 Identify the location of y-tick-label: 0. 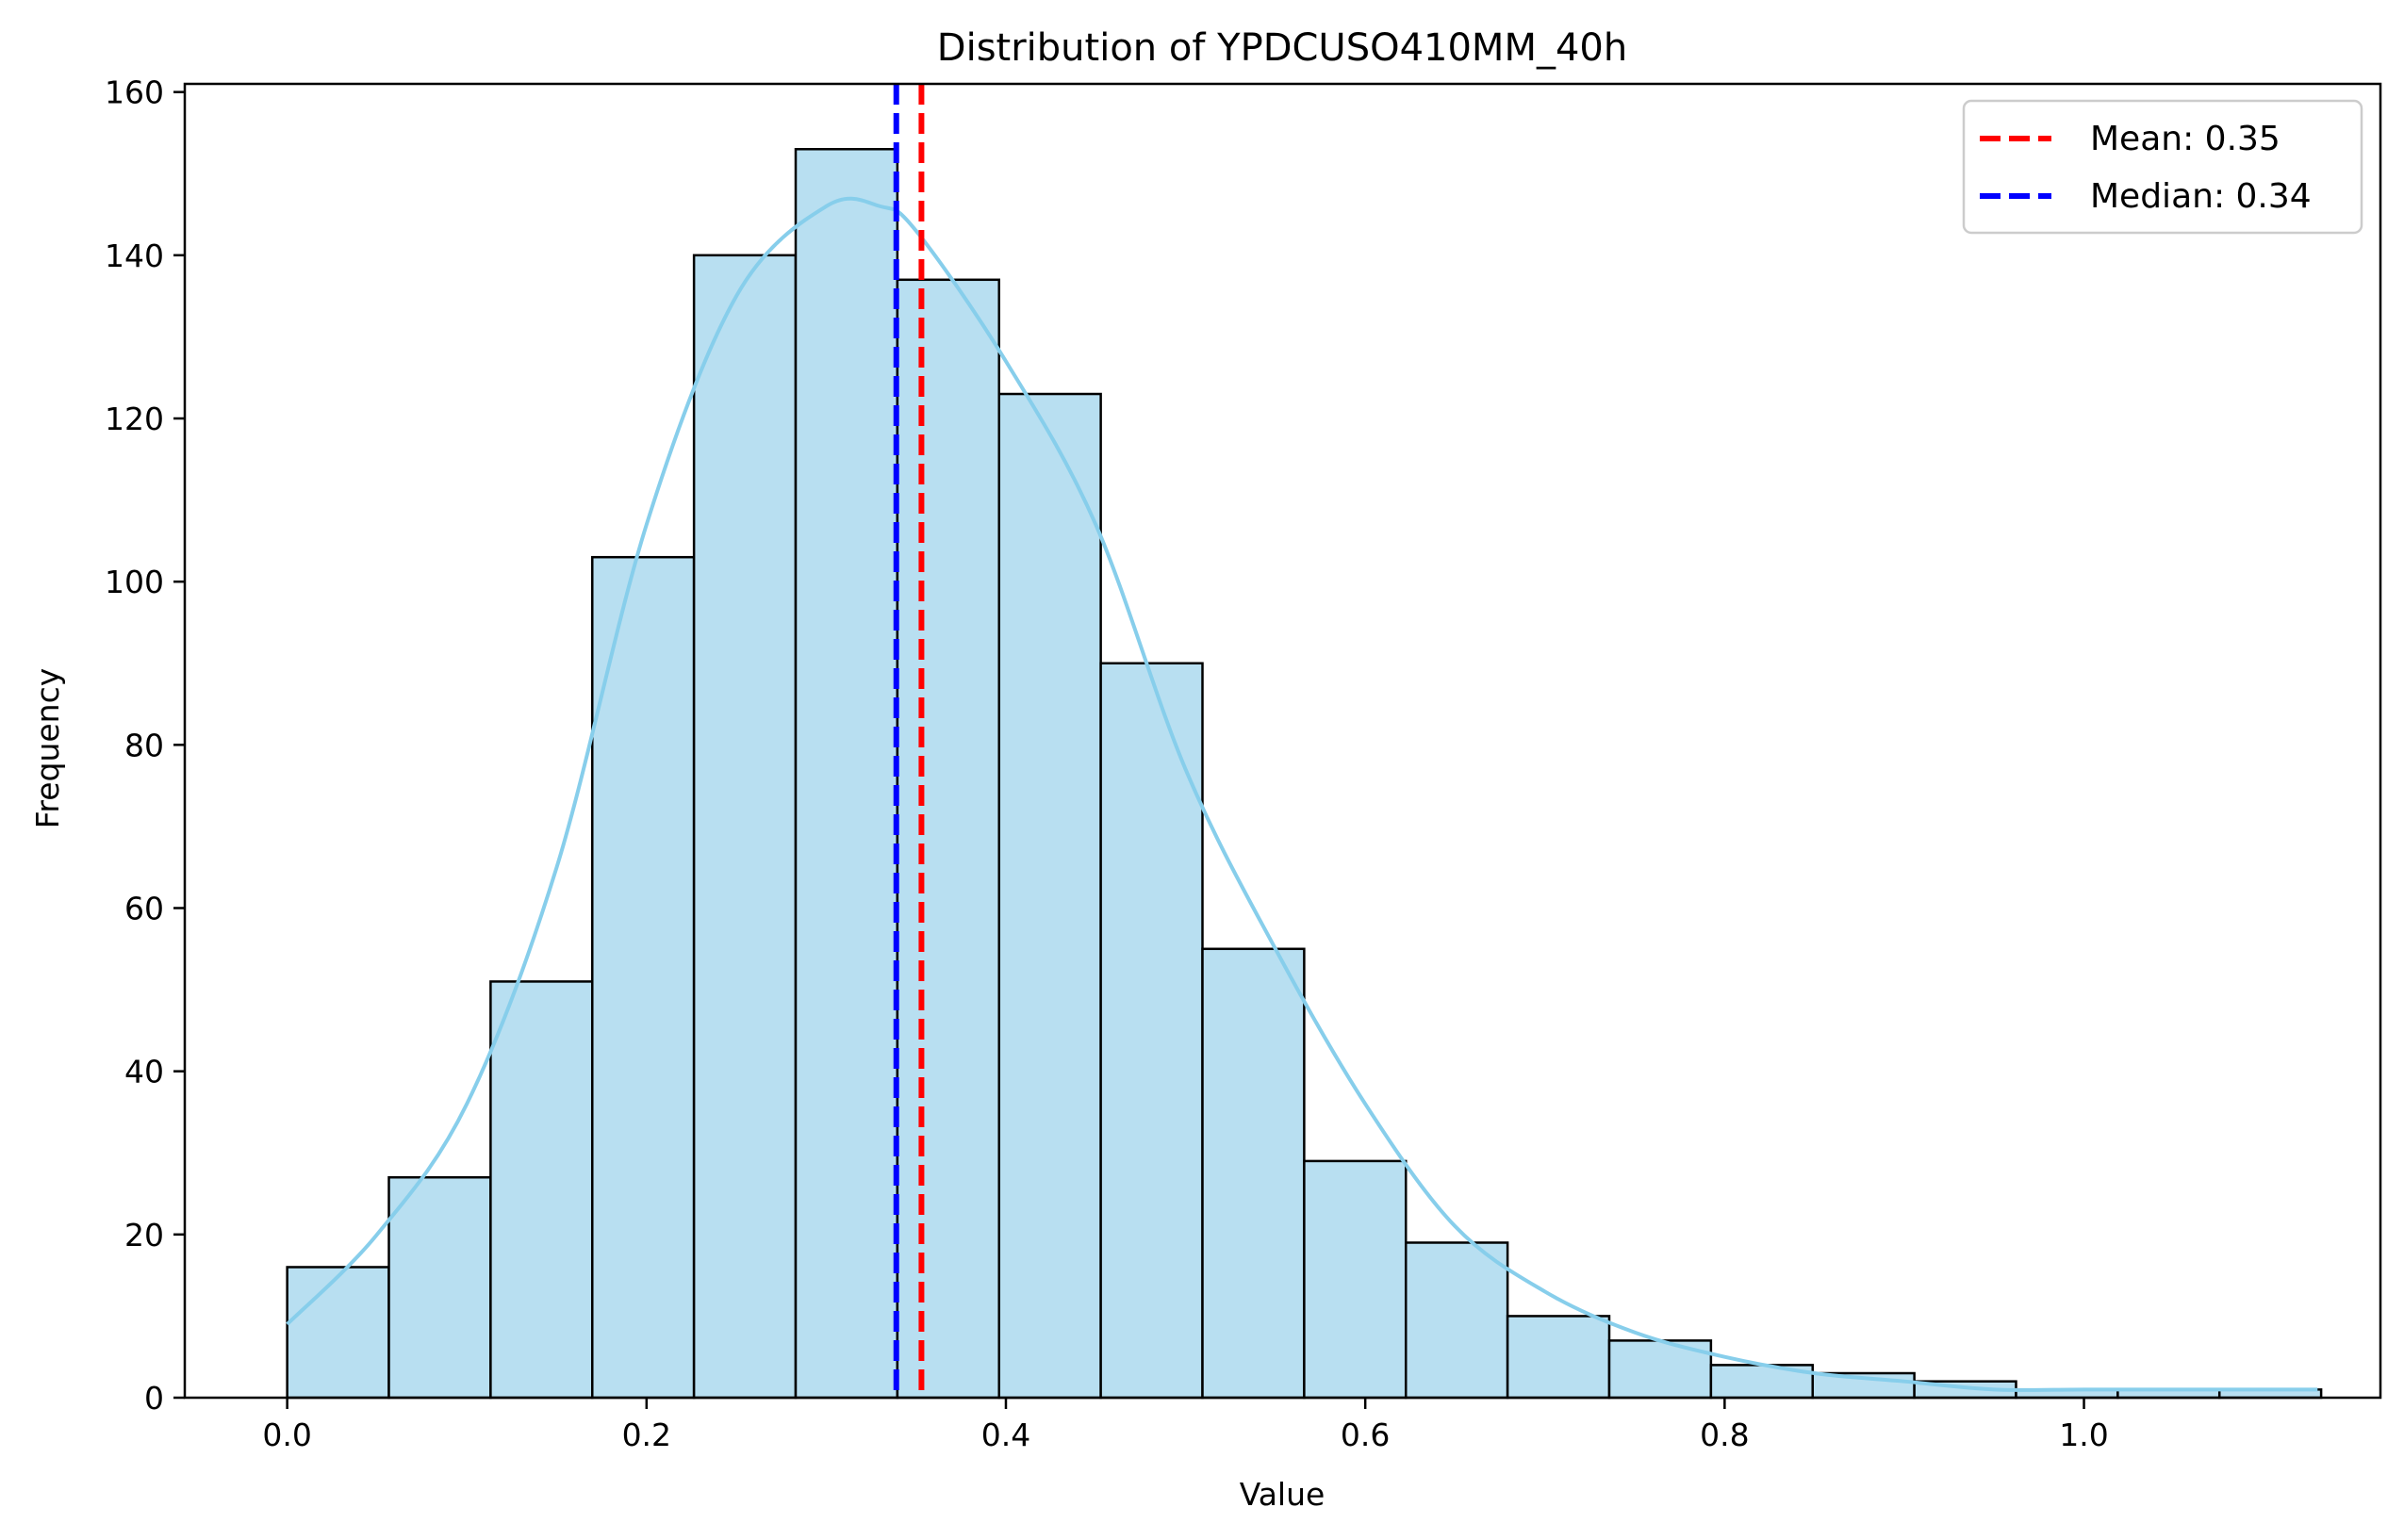
(154, 1398).